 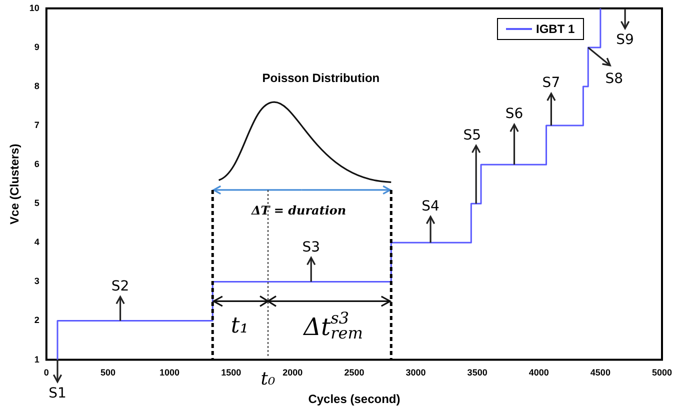 I want to click on annotation: S1, so click(x=57, y=393).